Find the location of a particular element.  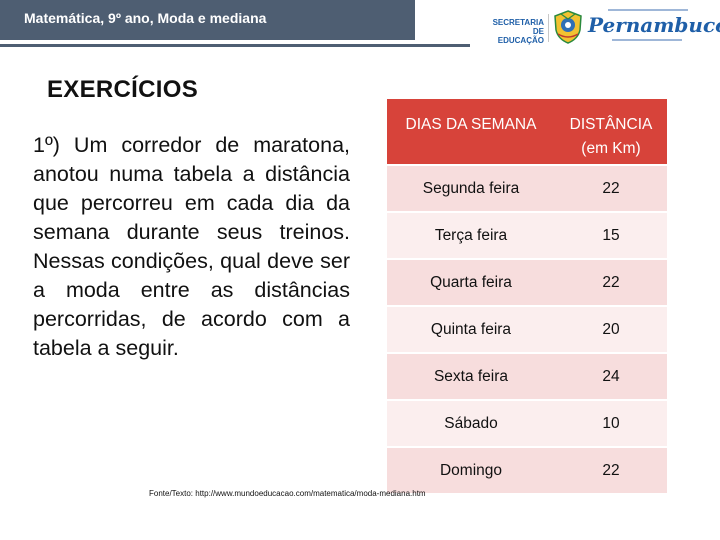

slide-title: Matemática, 9º ano, Moda e mediana is located at coordinates (145, 18).